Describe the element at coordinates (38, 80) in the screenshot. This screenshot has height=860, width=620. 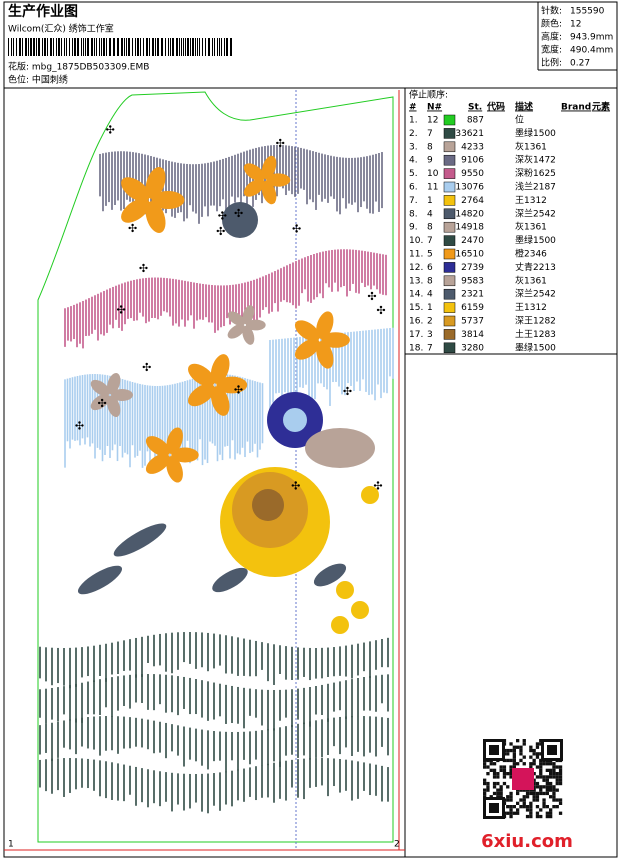
I see `colorway: 色位: 中国刺绣` at that location.